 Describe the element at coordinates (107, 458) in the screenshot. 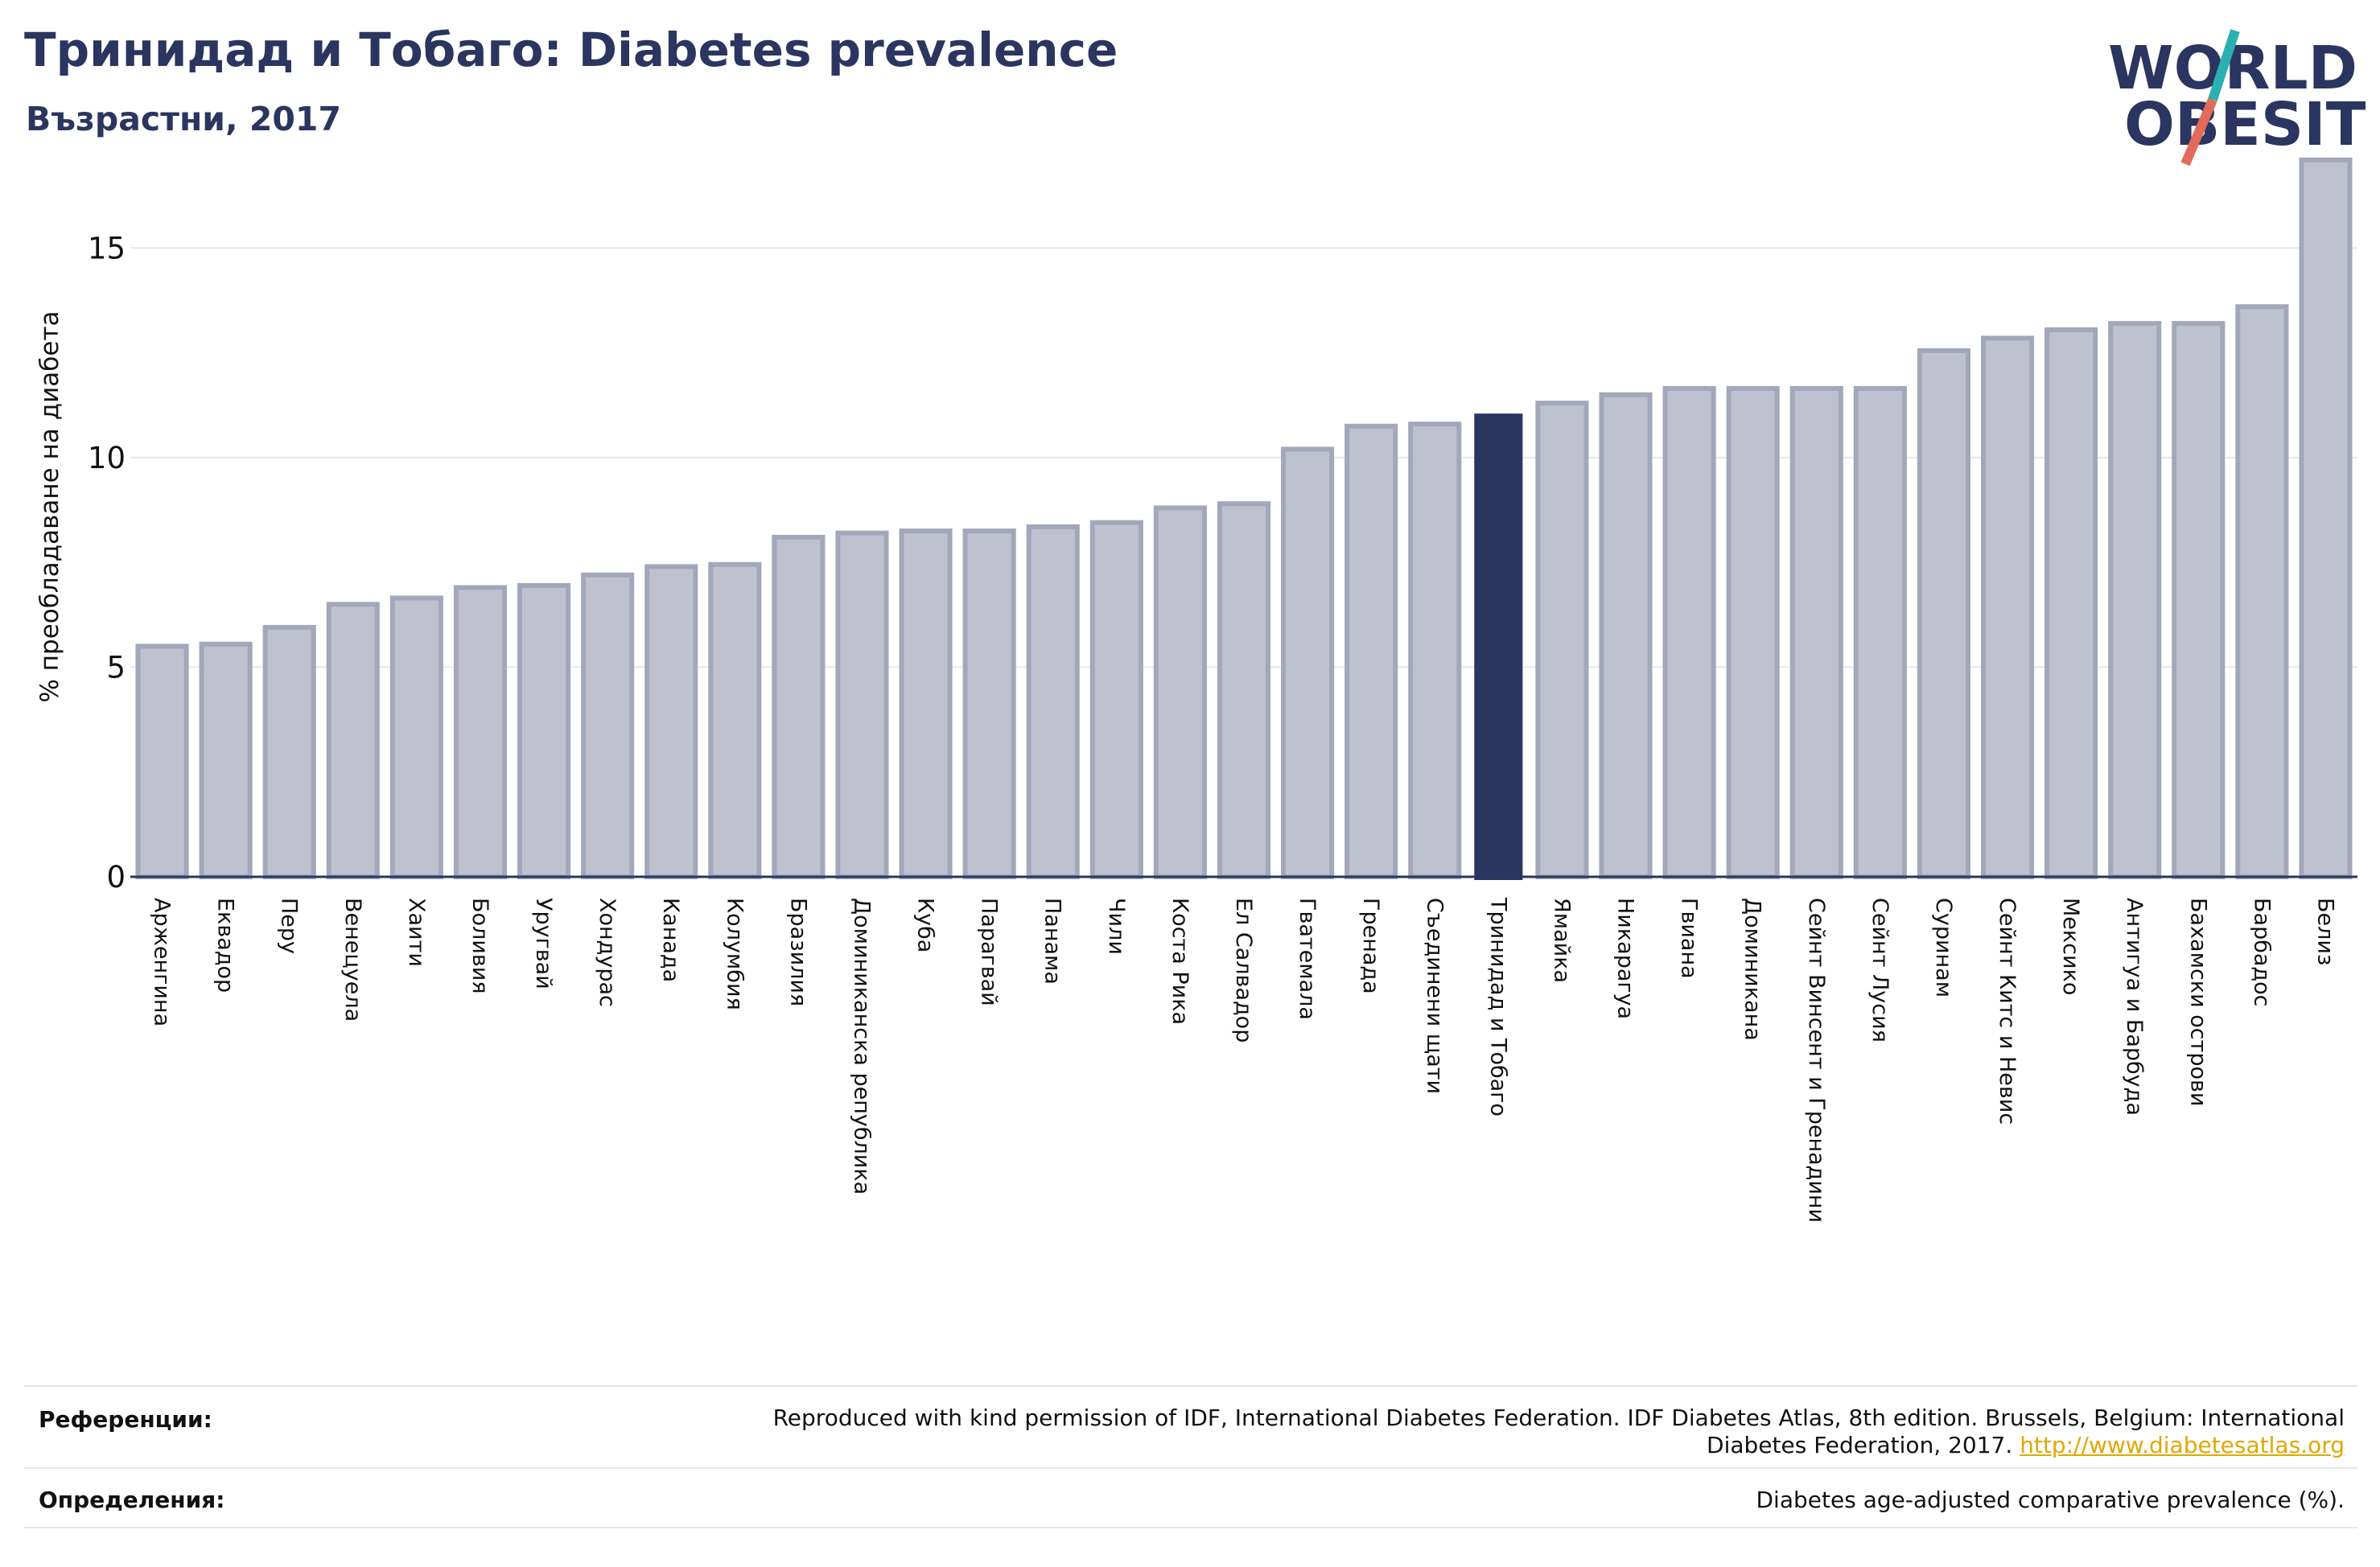

I see `y-tick-label: 10` at that location.